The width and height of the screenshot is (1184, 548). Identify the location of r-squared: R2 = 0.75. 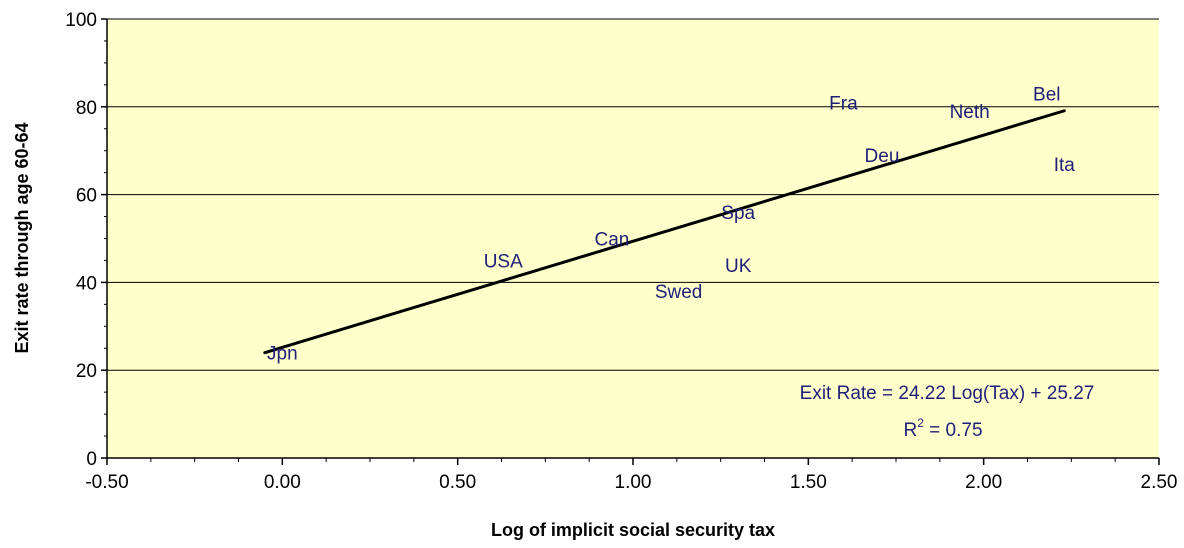
(942, 428).